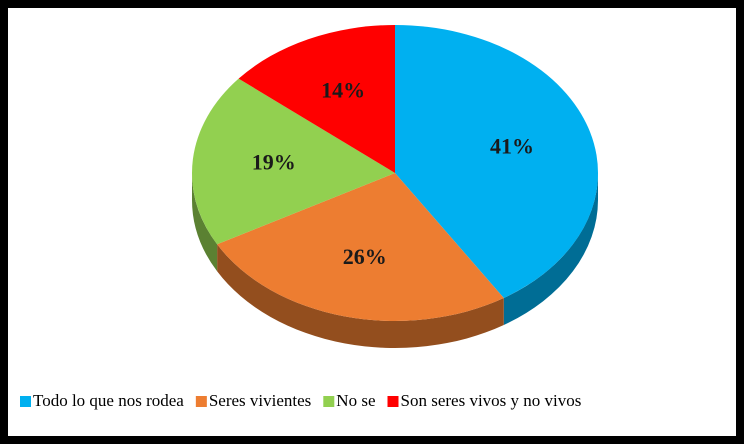 This screenshot has width=744, height=444. I want to click on data-label: 41%, so click(512, 145).